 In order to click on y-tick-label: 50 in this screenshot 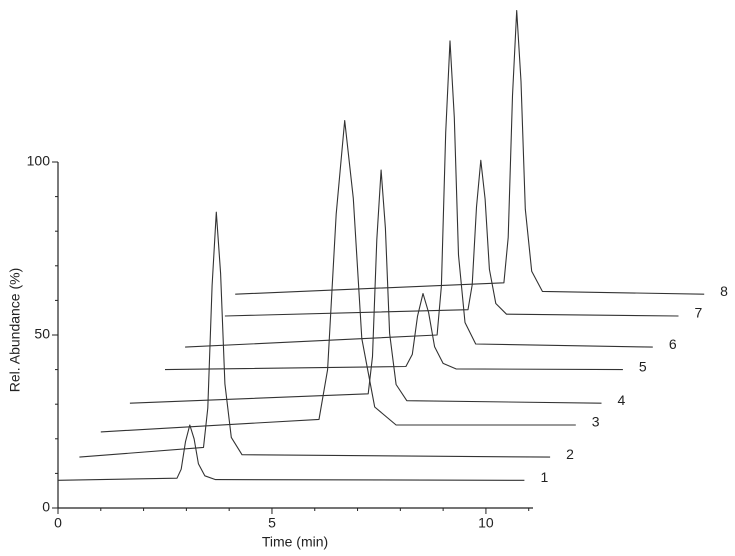, I will do `click(42, 334)`.